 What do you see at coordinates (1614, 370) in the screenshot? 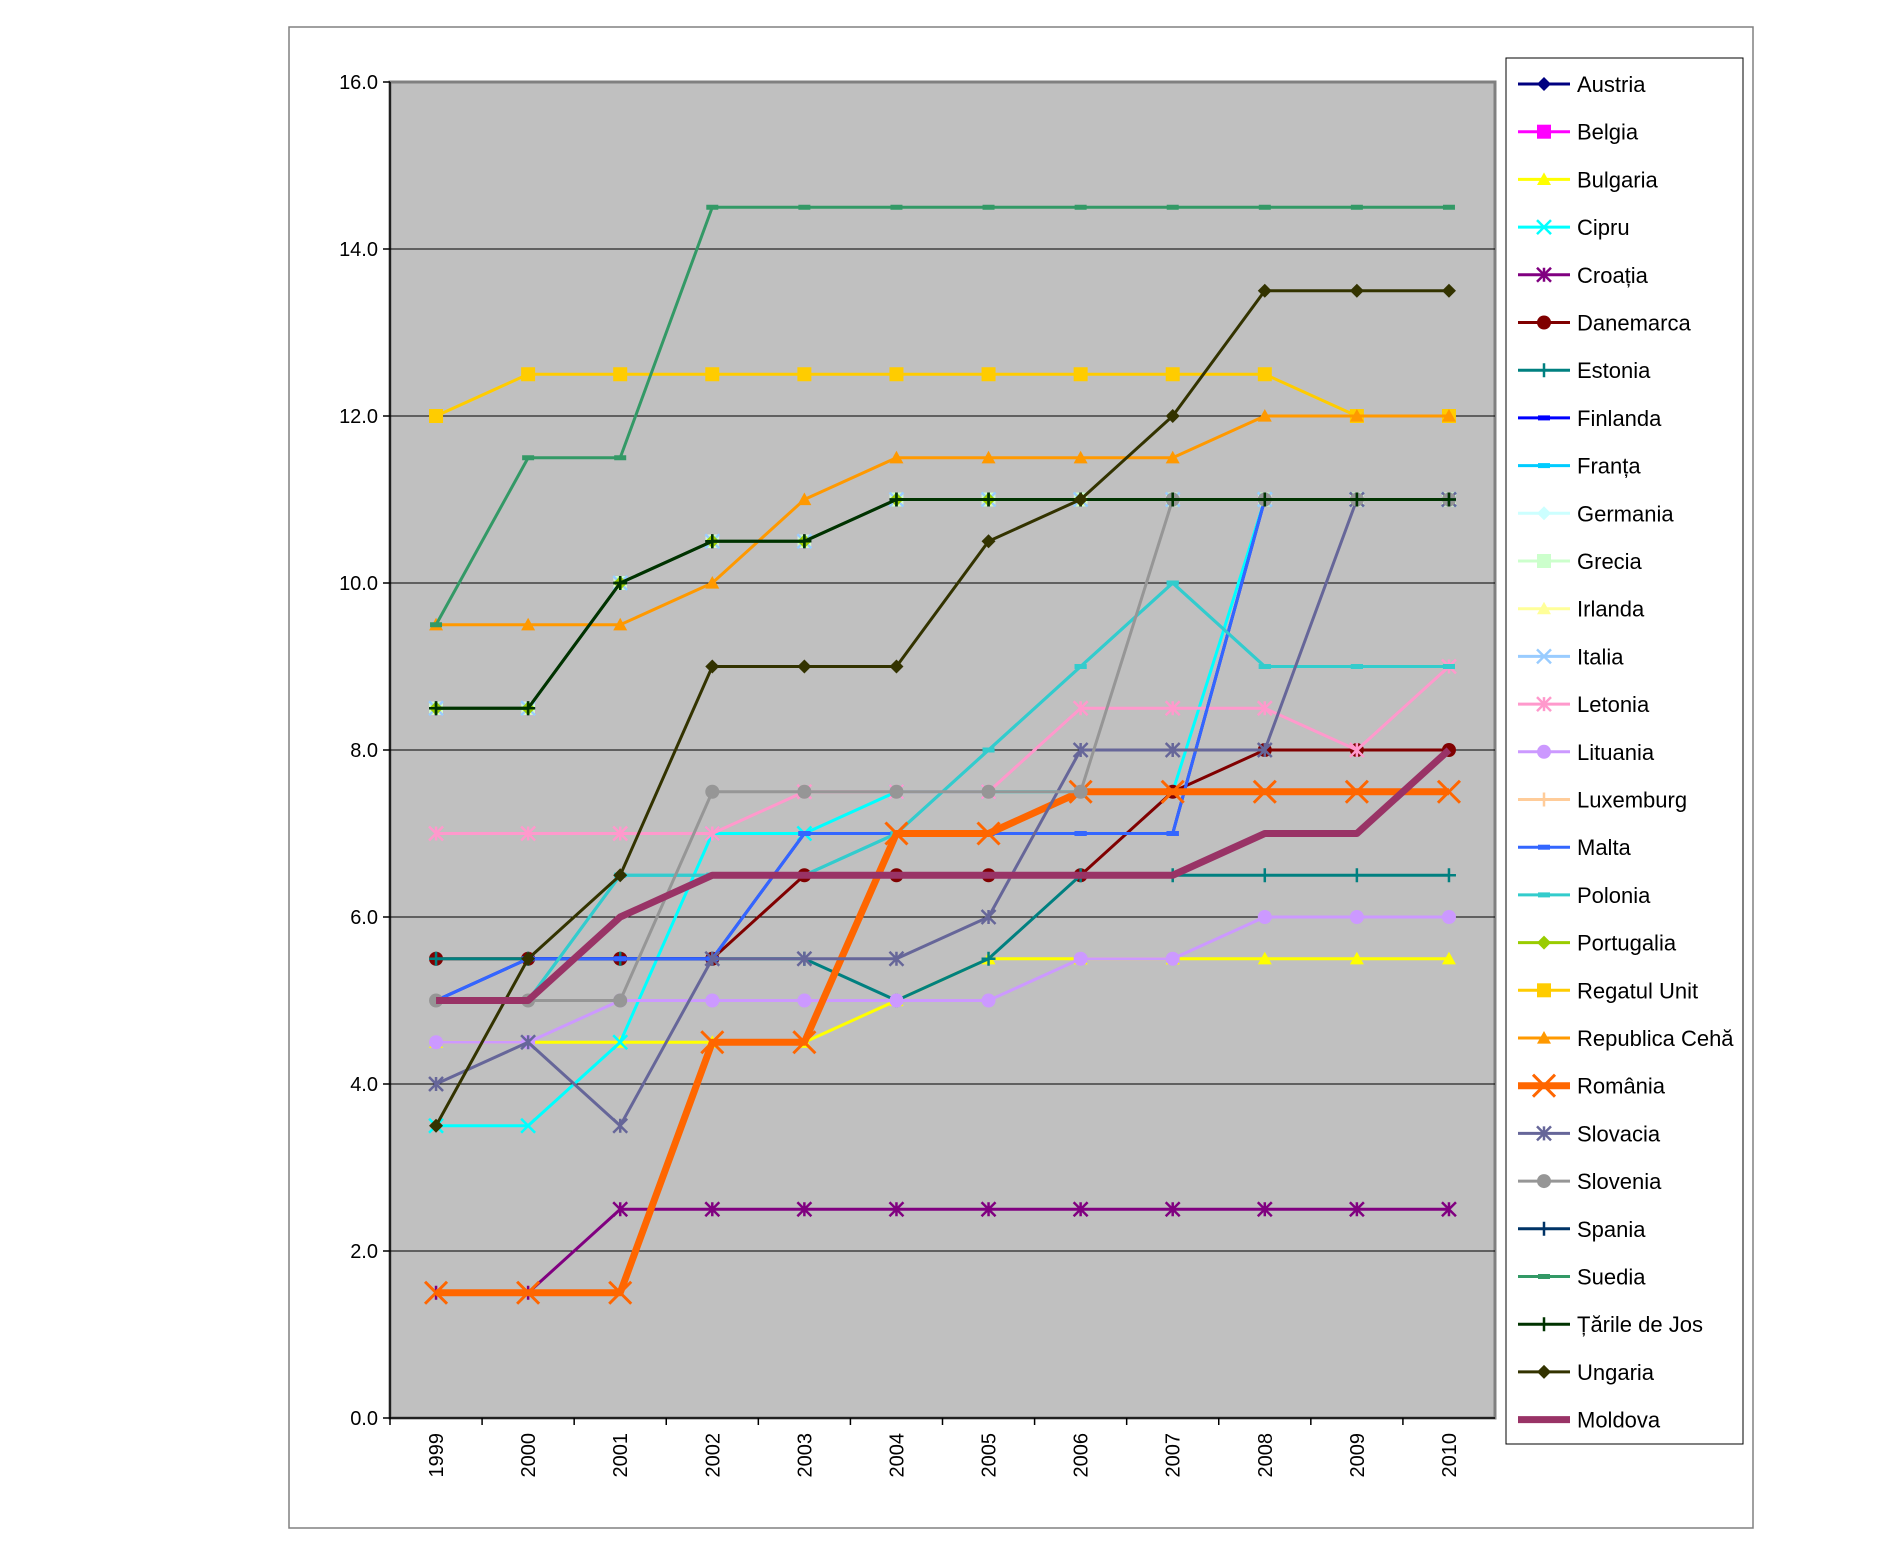
I see `legend-label: Estonia` at bounding box center [1614, 370].